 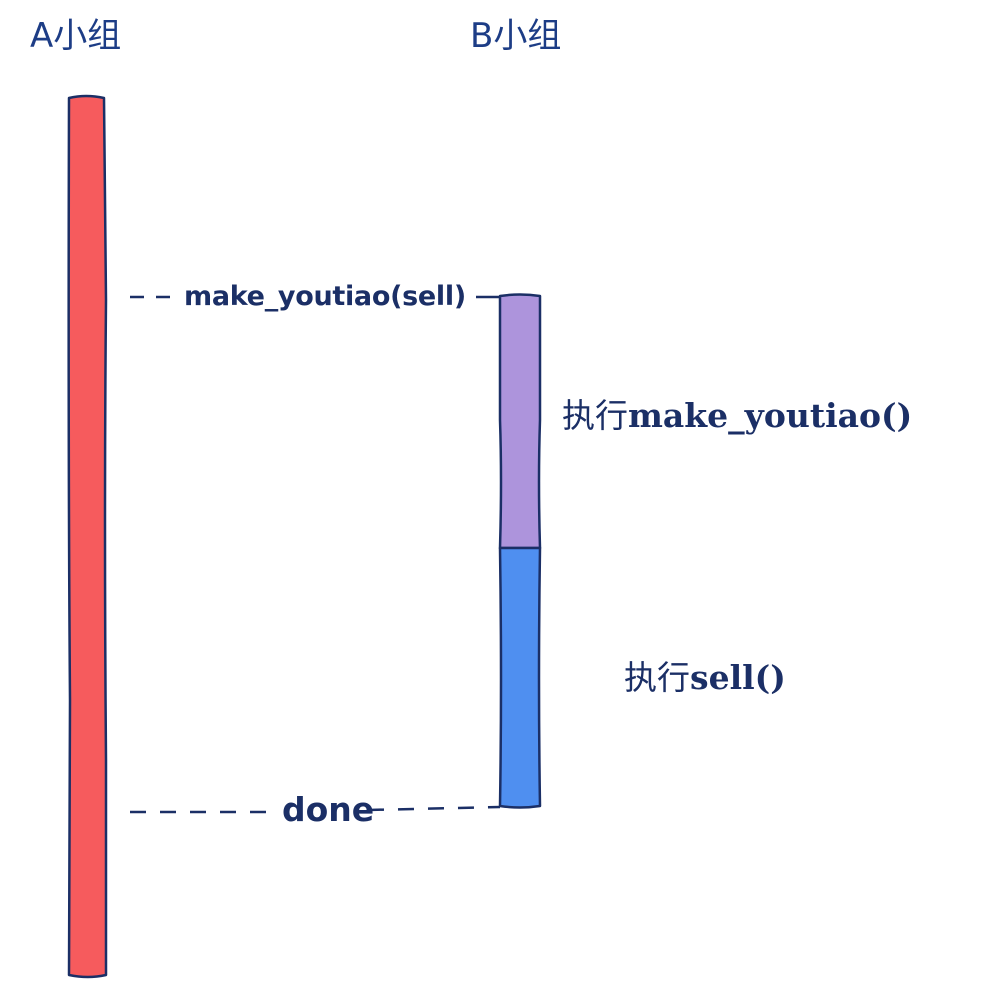 I want to click on group-b-label: B小组, so click(x=516, y=36).